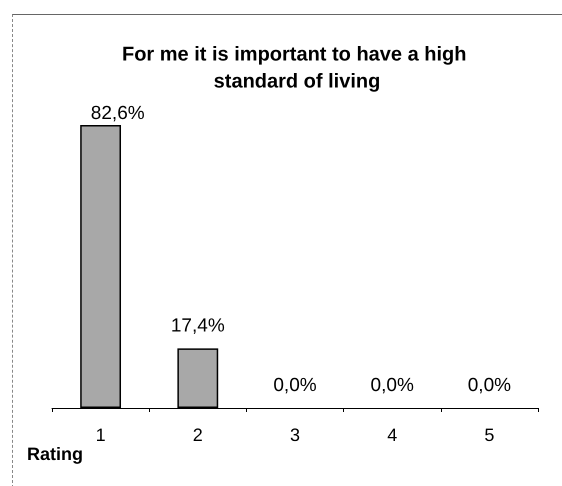 The height and width of the screenshot is (486, 562). What do you see at coordinates (197, 435) in the screenshot?
I see `x-tick-label: 2` at bounding box center [197, 435].